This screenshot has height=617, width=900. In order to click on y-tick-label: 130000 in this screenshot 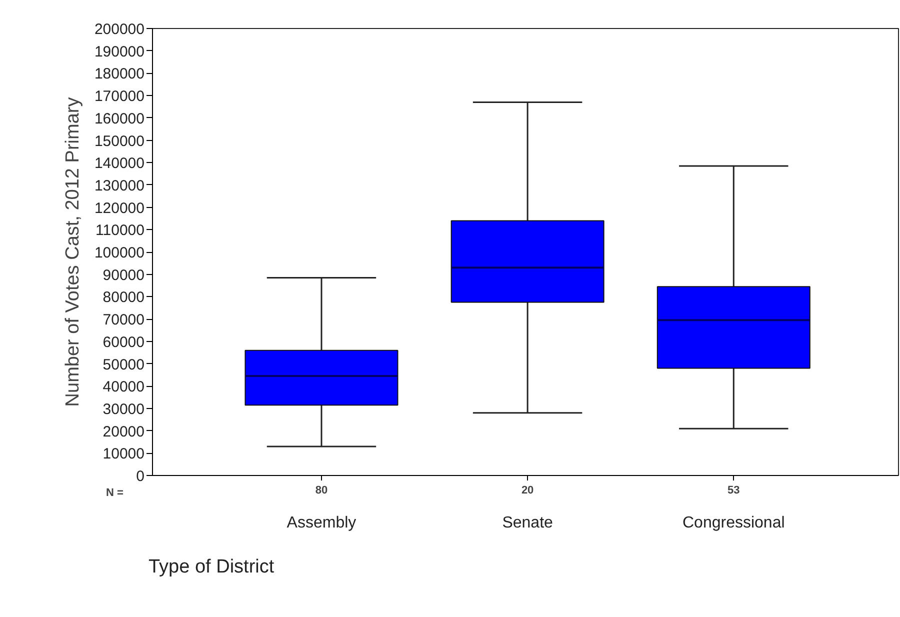, I will do `click(119, 185)`.